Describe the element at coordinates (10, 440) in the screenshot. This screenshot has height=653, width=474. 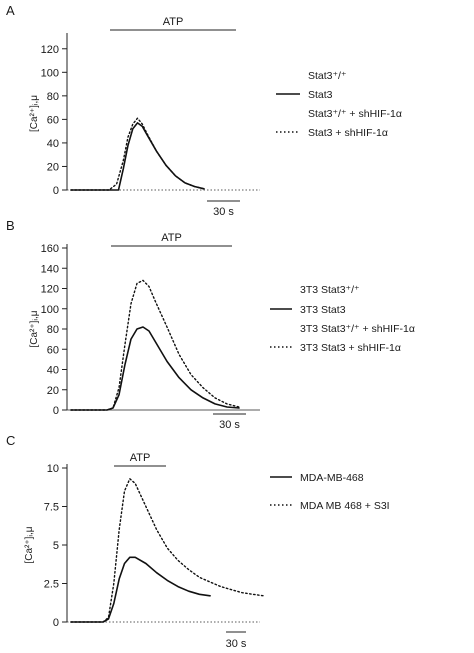
I see `panel-letter: C` at that location.